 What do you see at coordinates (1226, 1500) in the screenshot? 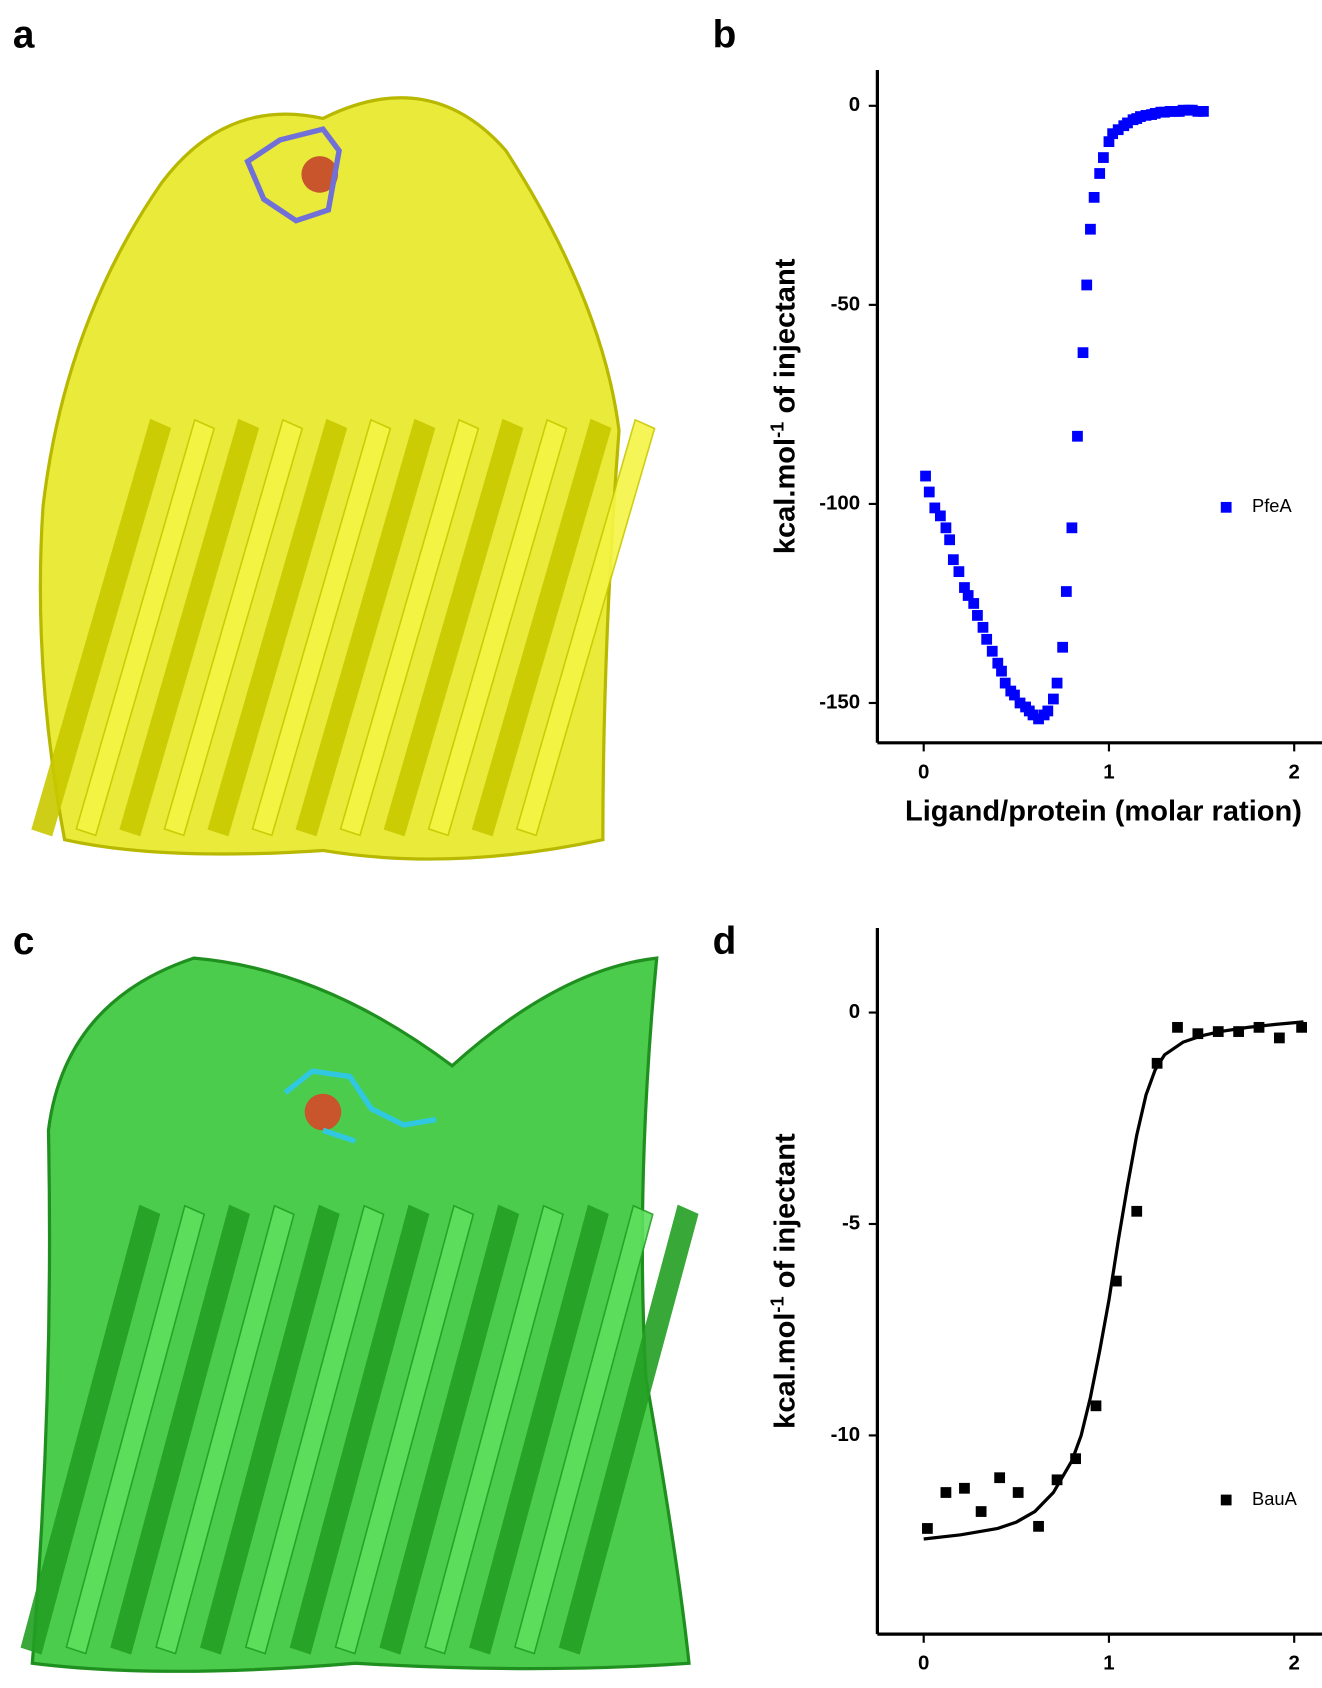
I see `legend-marker` at bounding box center [1226, 1500].